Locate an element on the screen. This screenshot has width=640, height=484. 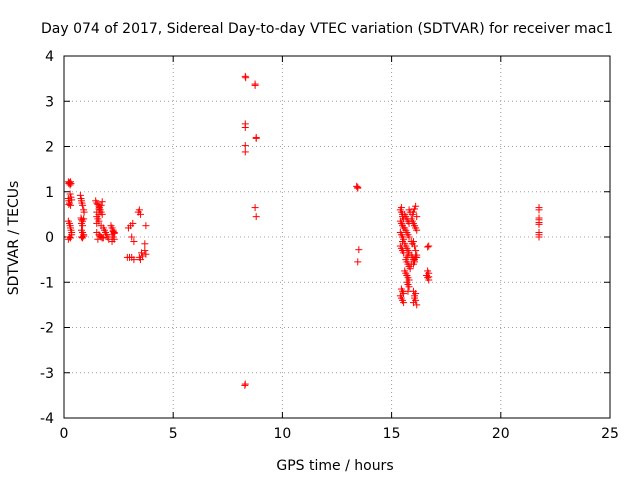
x-tick-label: 20 is located at coordinates (501, 434).